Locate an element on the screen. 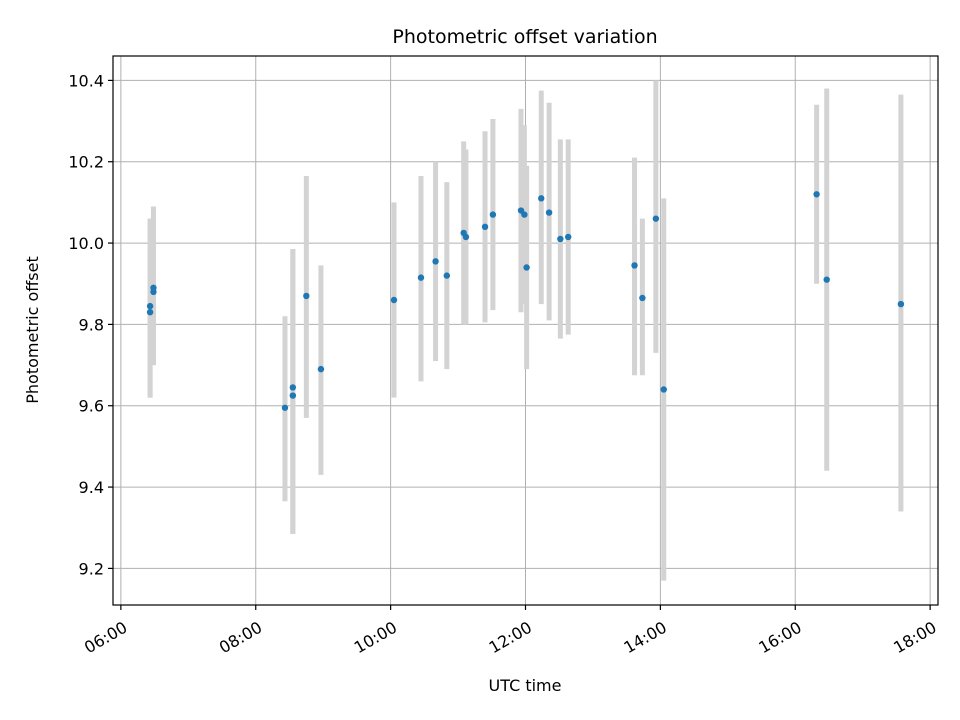 Image resolution: width=960 pixels, height=720 pixels. y-tick-label: 9.2 is located at coordinates (91, 568).